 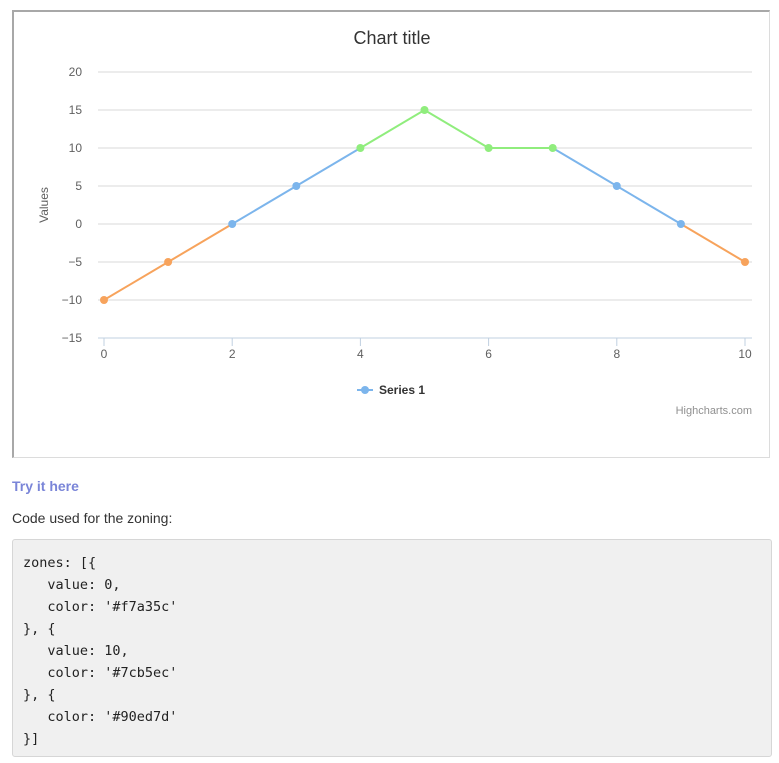 I want to click on y-tick-label: 5, so click(x=78, y=186).